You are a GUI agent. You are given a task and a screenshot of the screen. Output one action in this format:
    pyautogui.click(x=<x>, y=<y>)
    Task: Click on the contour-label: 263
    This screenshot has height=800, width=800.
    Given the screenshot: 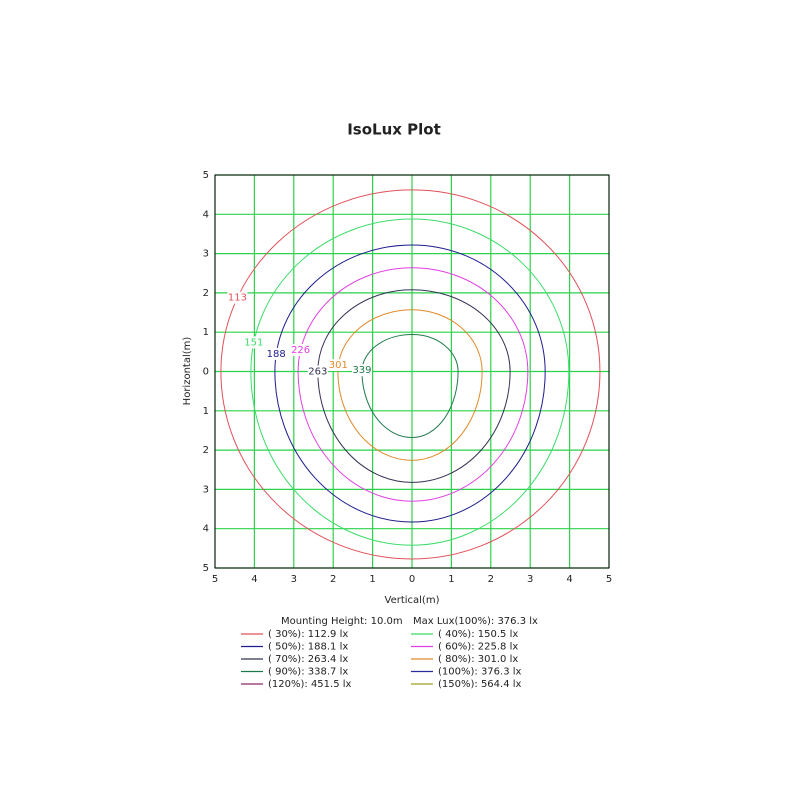 What is the action you would take?
    pyautogui.click(x=317, y=372)
    